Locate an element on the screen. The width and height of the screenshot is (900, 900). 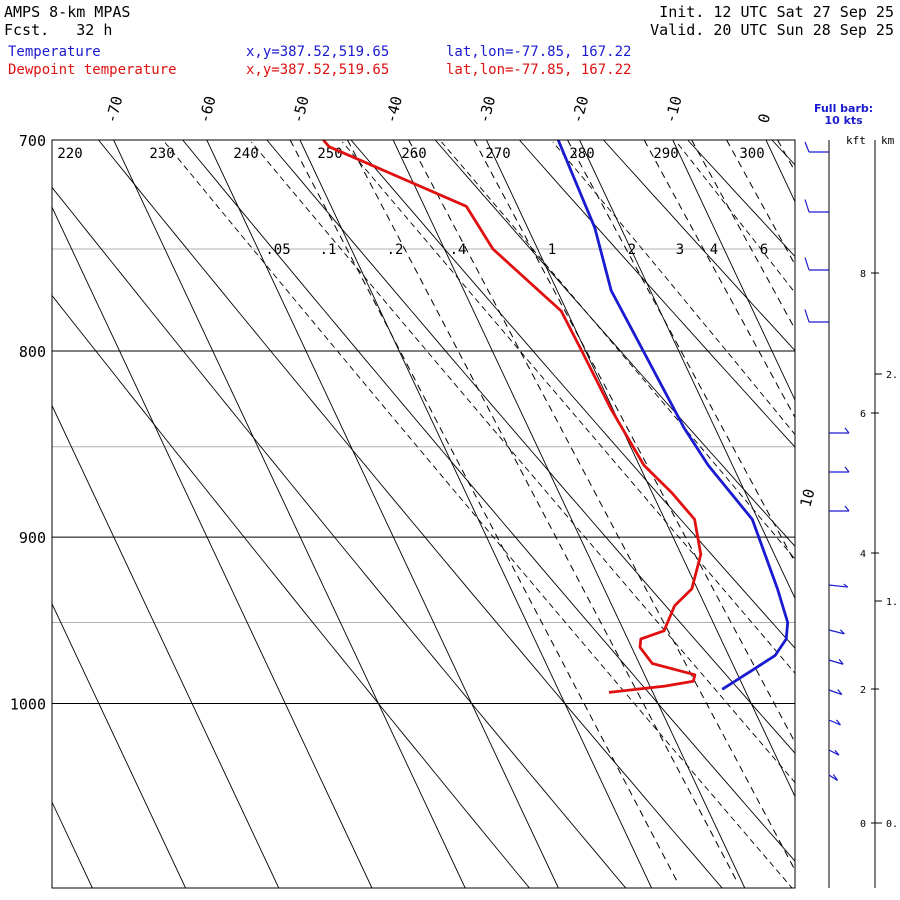
mixing-ratio-label: .4 is located at coordinates (458, 250).